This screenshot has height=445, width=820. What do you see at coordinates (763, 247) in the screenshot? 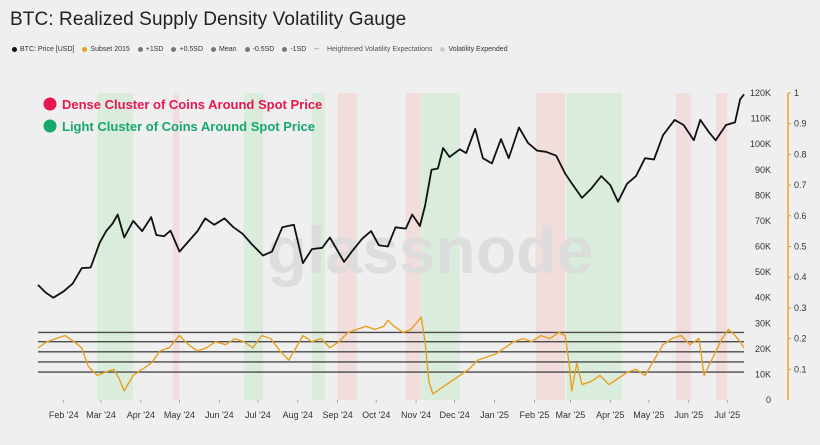
I see `y-left-tick-label: 60K` at bounding box center [763, 247].